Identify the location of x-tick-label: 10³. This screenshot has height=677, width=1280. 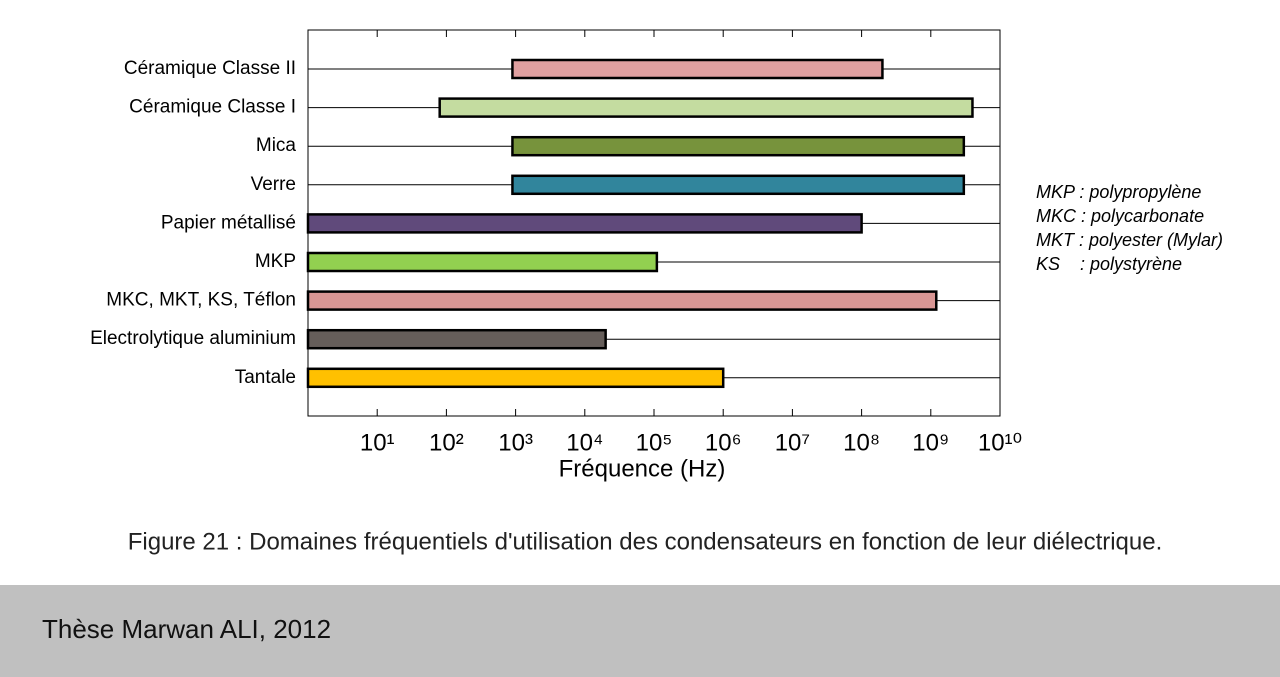
(515, 442).